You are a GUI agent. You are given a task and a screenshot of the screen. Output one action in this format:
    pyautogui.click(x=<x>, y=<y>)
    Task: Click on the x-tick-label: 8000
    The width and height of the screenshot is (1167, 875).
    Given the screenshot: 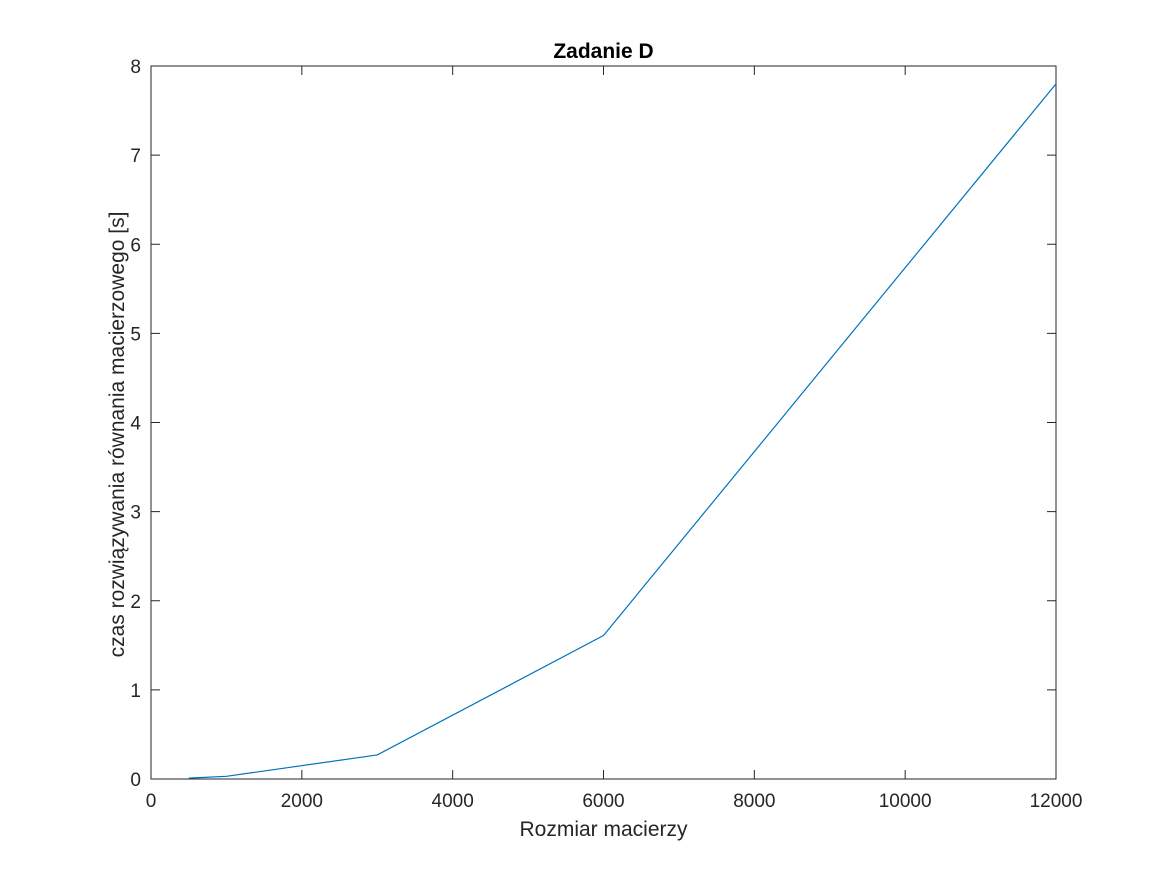 What is the action you would take?
    pyautogui.click(x=754, y=801)
    